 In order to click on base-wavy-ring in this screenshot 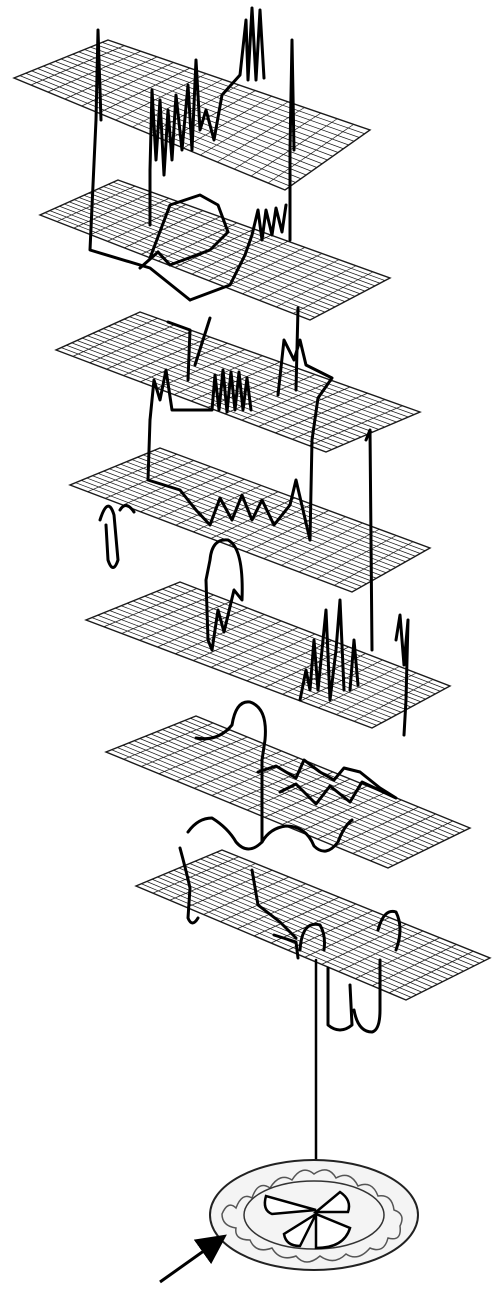, I will do `click(312, 1216)`.